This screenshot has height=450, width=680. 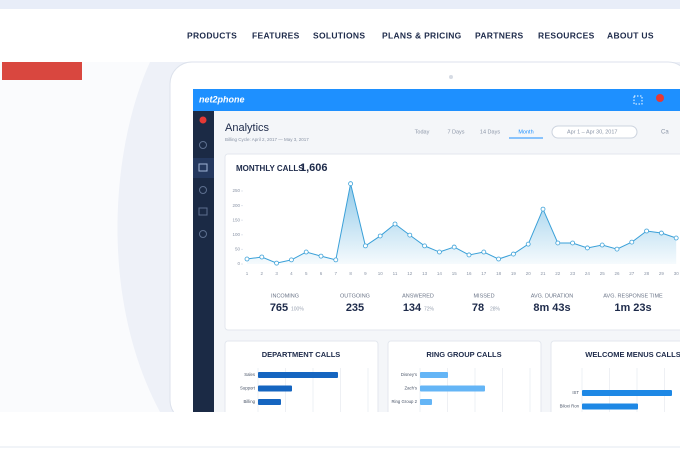 What do you see at coordinates (662, 273) in the screenshot?
I see `x-tick-label: 29` at bounding box center [662, 273].